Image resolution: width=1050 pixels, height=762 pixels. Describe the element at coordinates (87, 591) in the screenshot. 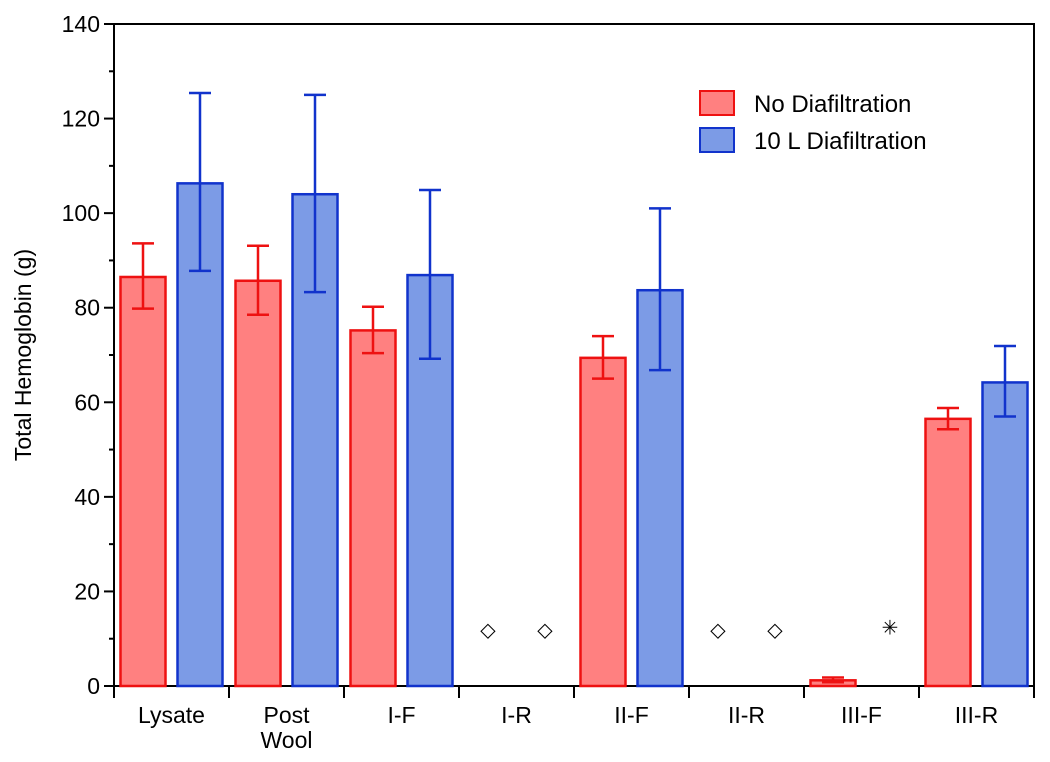

I see `y-tick-label: 20` at that location.